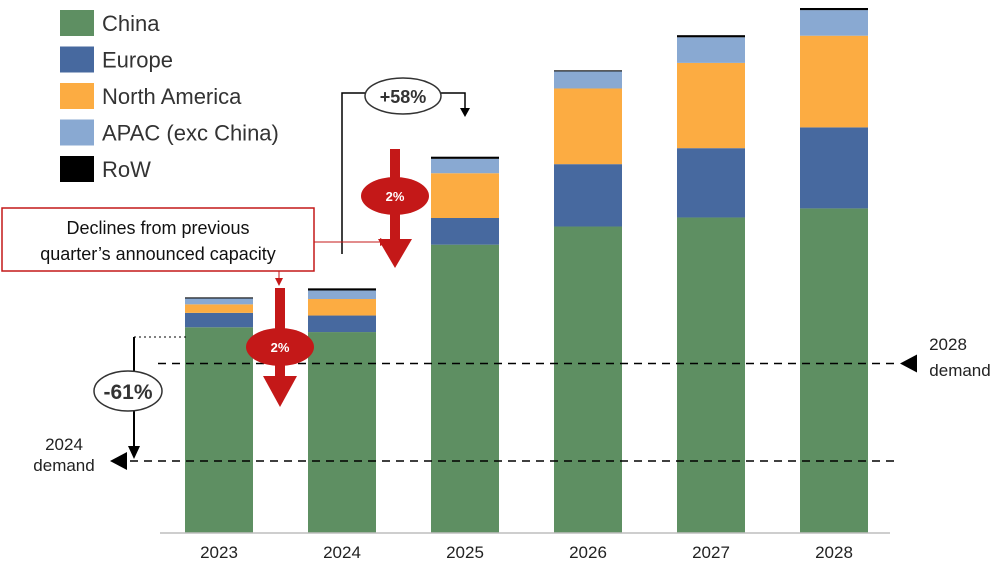  Describe the element at coordinates (279, 282) in the screenshot. I see `callout-leader-down-head` at that location.